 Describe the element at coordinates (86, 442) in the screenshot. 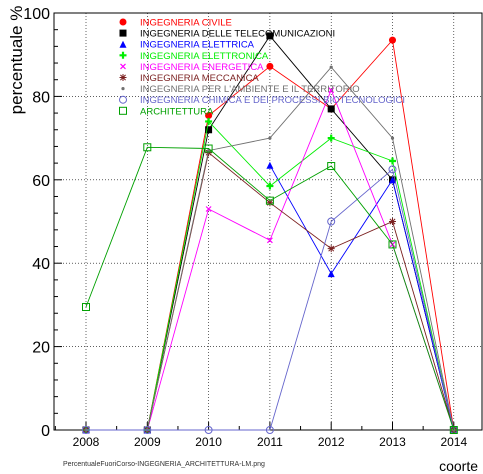

I see `x-tick-label: 2008` at that location.